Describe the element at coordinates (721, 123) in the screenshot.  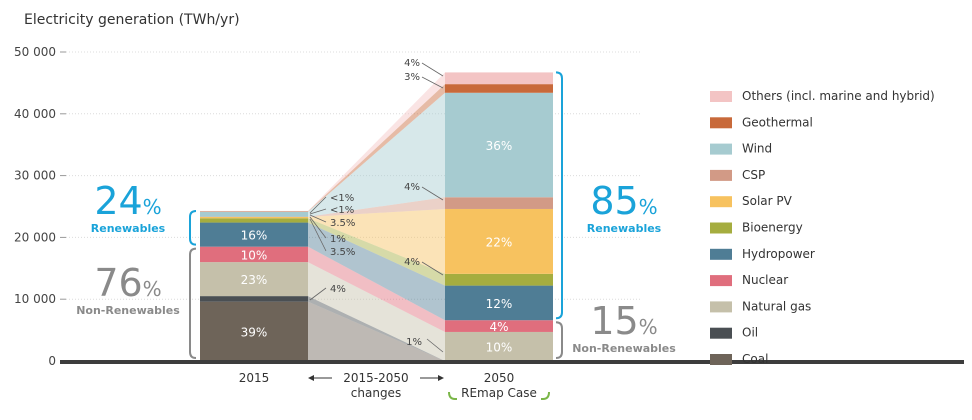
I see `legend-swatch-geothermal` at that location.